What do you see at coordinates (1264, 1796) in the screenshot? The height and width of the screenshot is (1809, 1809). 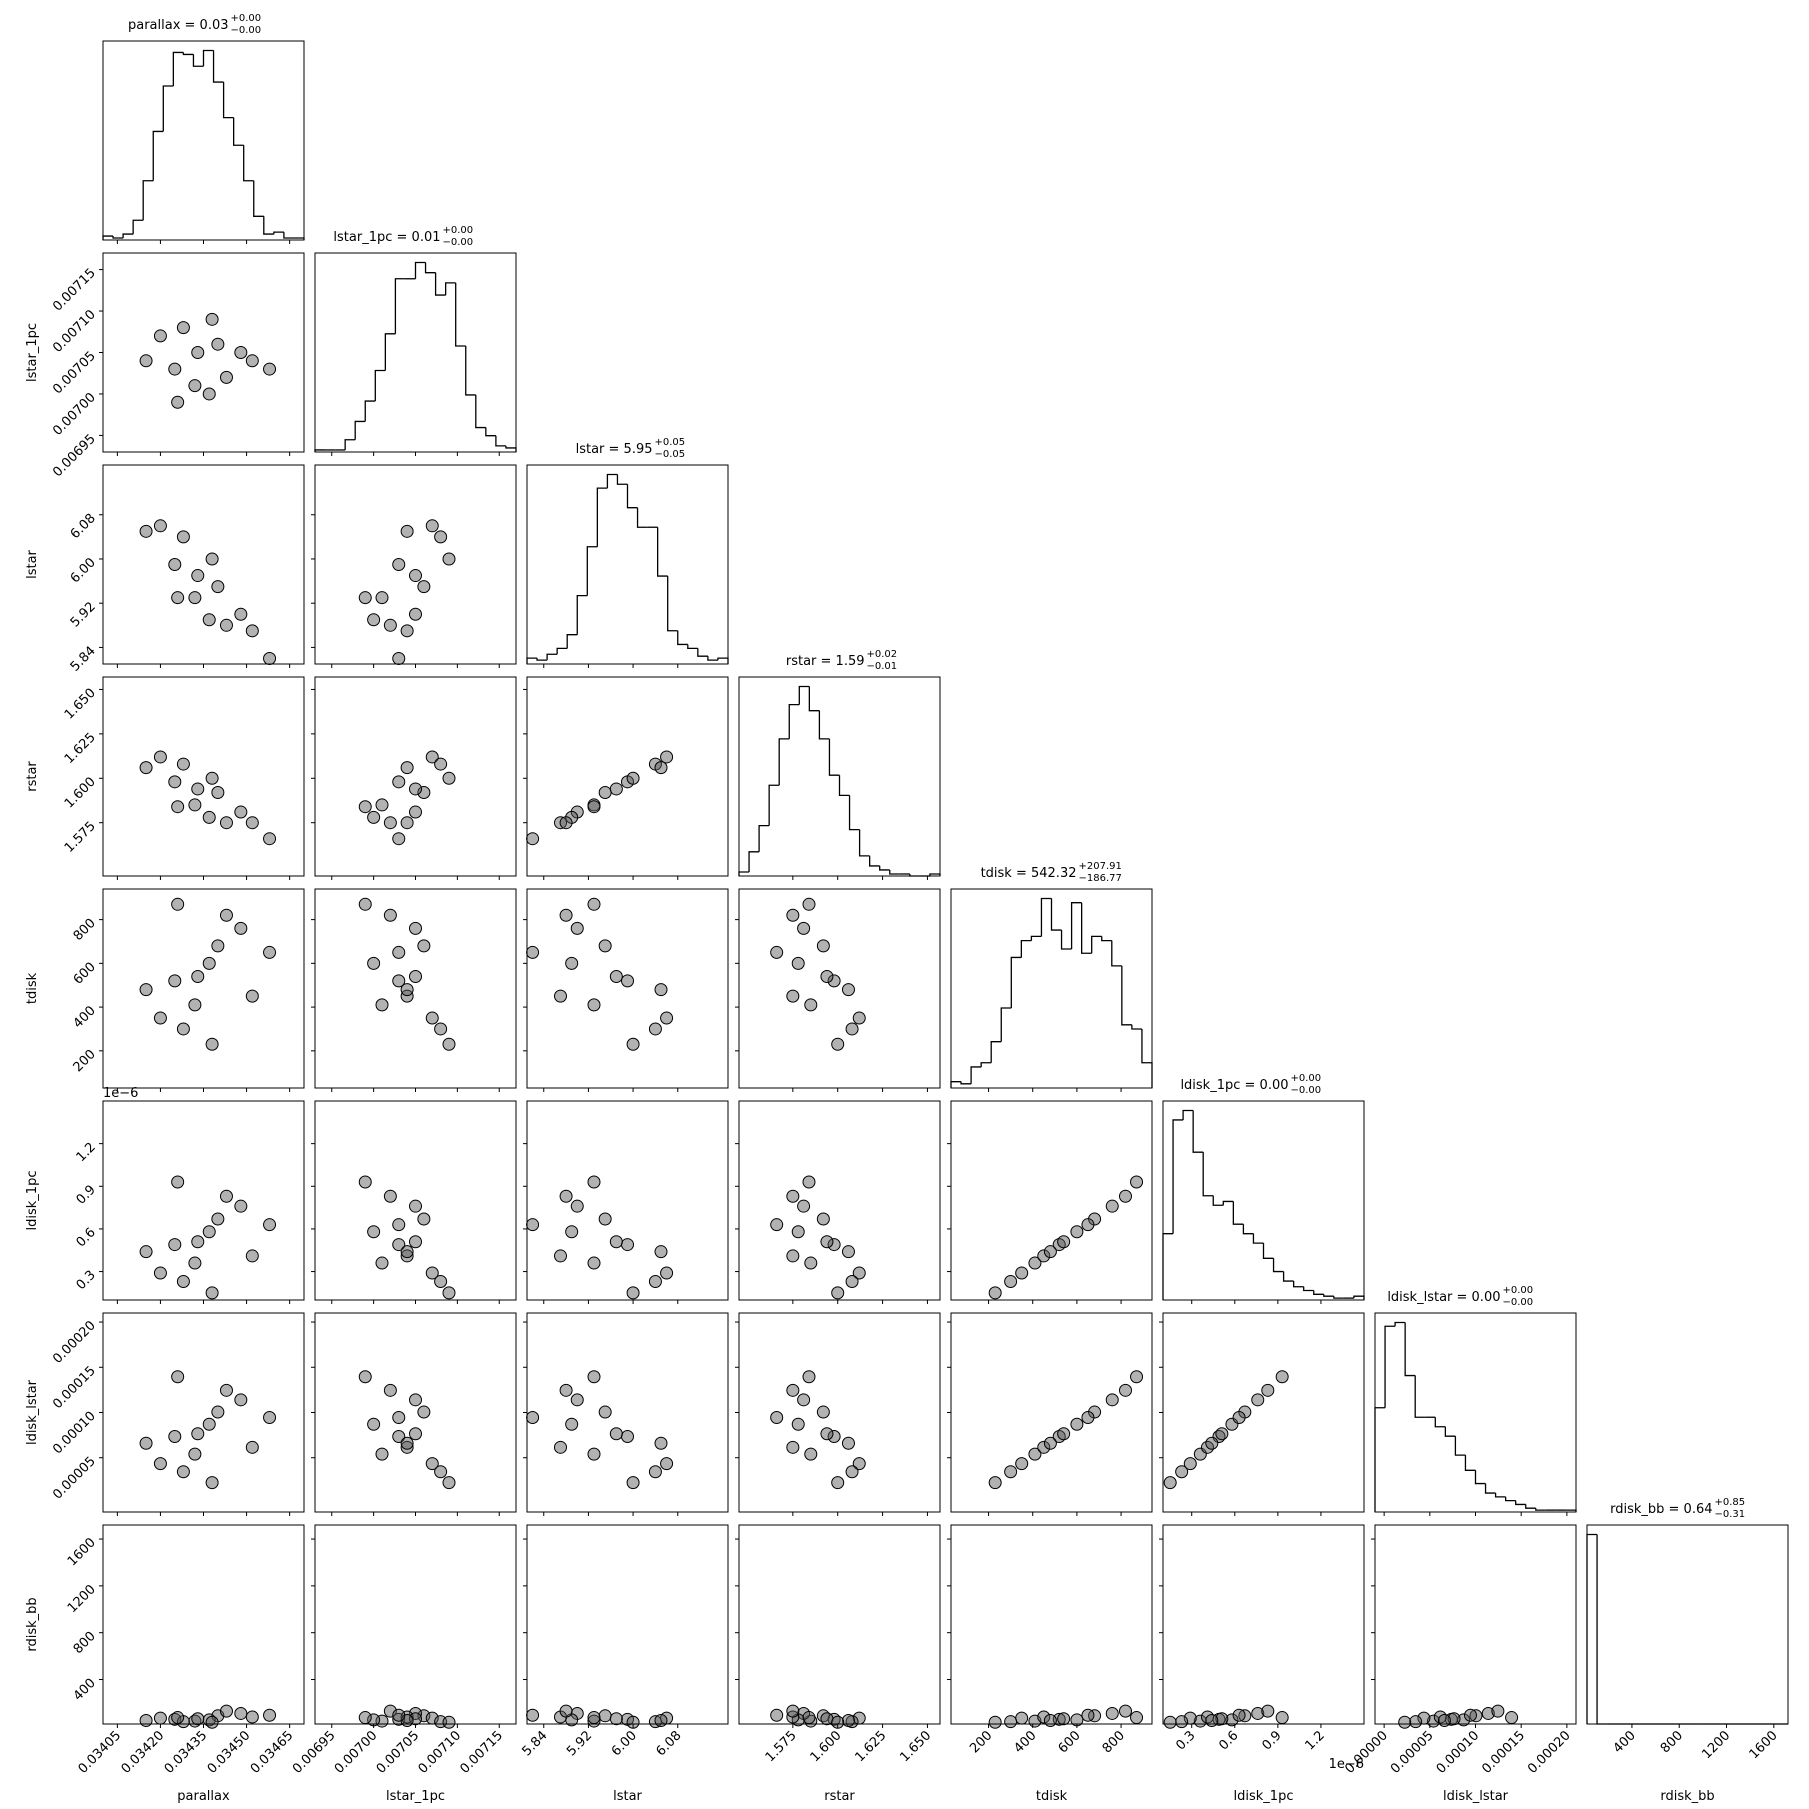 I see `x-axis-label: ldisk_1pc` at bounding box center [1264, 1796].